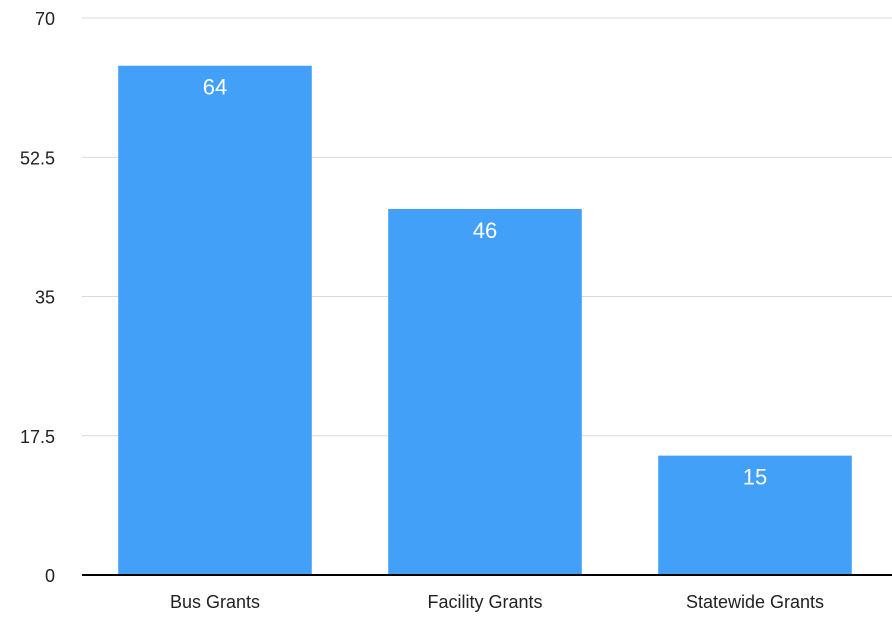 This screenshot has height=617, width=892. I want to click on x-tick-label: Bus Grants, so click(215, 602).